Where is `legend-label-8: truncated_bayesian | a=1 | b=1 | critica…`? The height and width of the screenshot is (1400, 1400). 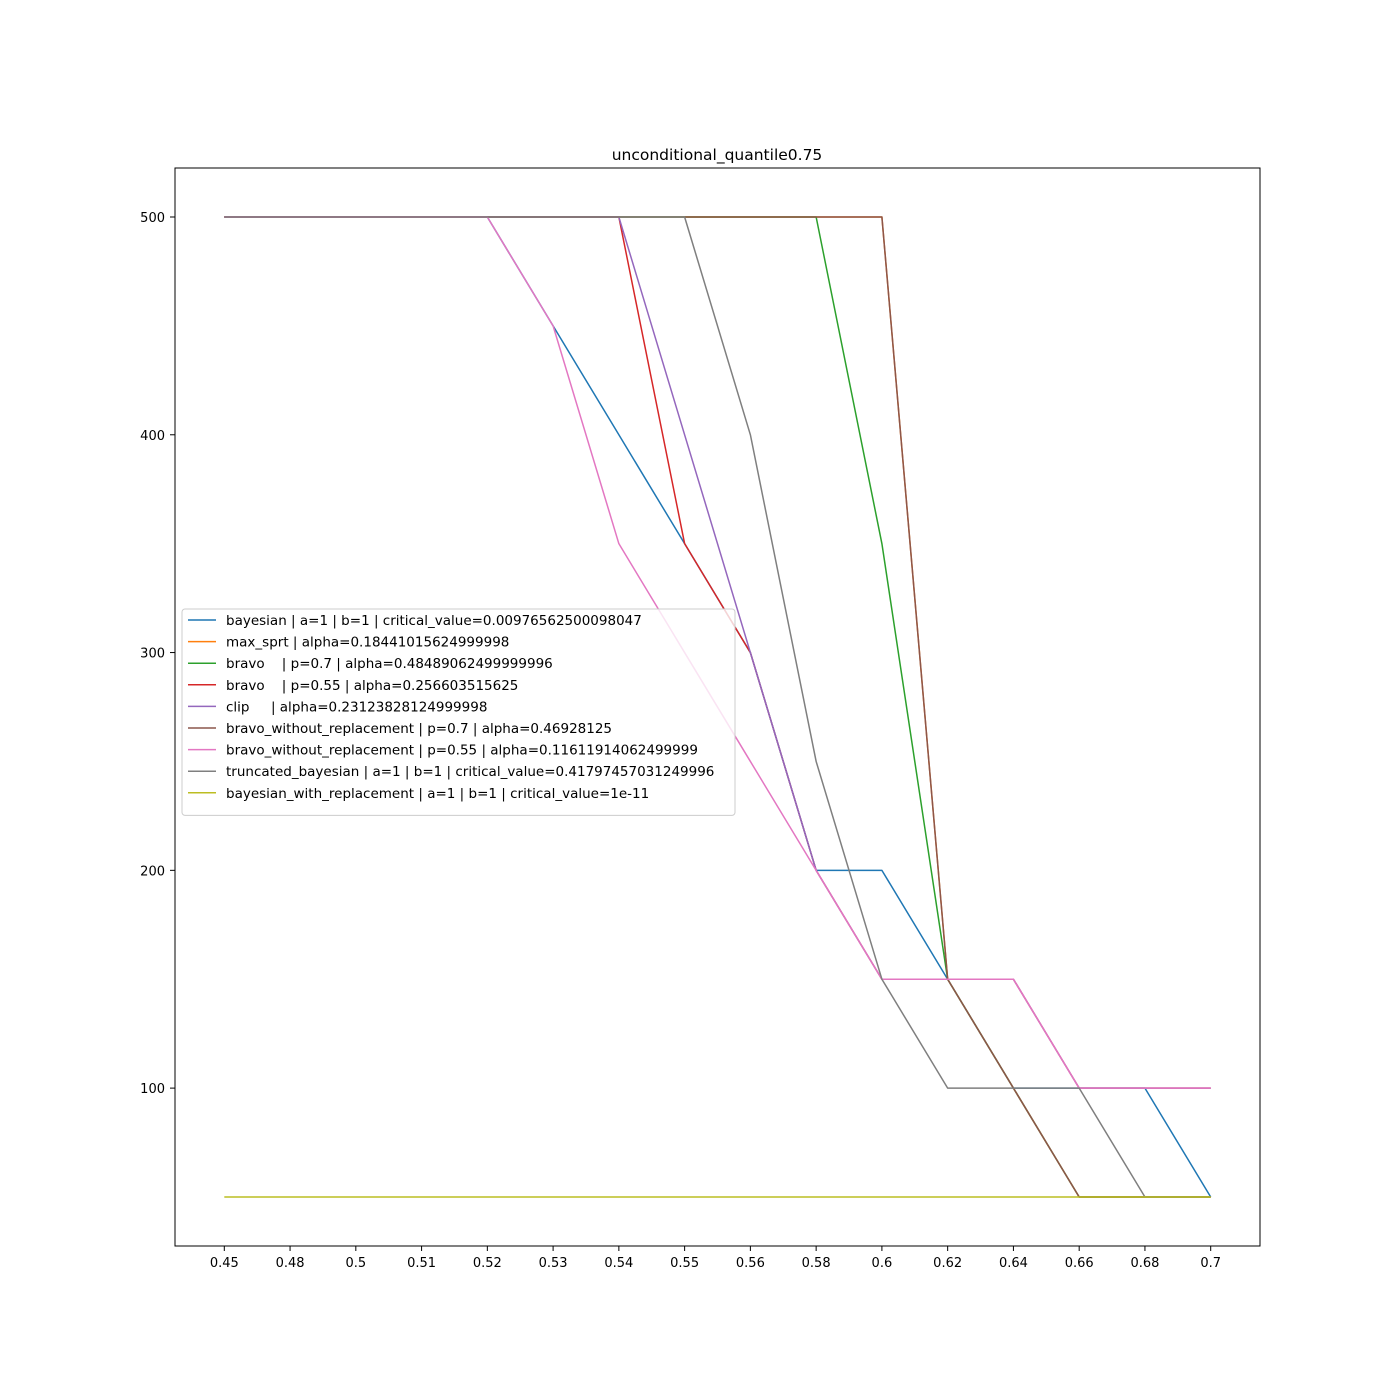 legend-label-8: truncated_bayesian | a=1 | b=1 | critica… is located at coordinates (470, 772).